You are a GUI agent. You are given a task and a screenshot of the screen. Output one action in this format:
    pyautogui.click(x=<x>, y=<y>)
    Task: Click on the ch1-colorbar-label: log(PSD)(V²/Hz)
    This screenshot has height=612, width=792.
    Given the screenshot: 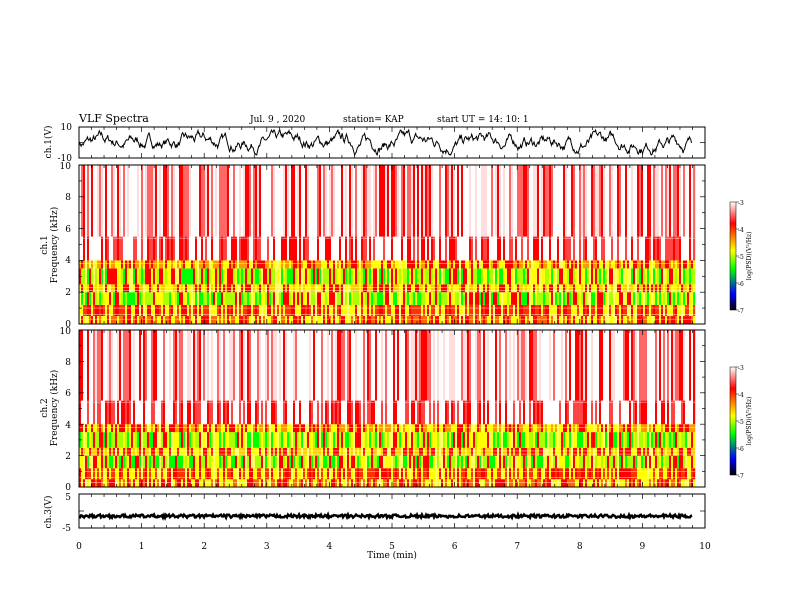 What is the action you would take?
    pyautogui.click(x=749, y=256)
    